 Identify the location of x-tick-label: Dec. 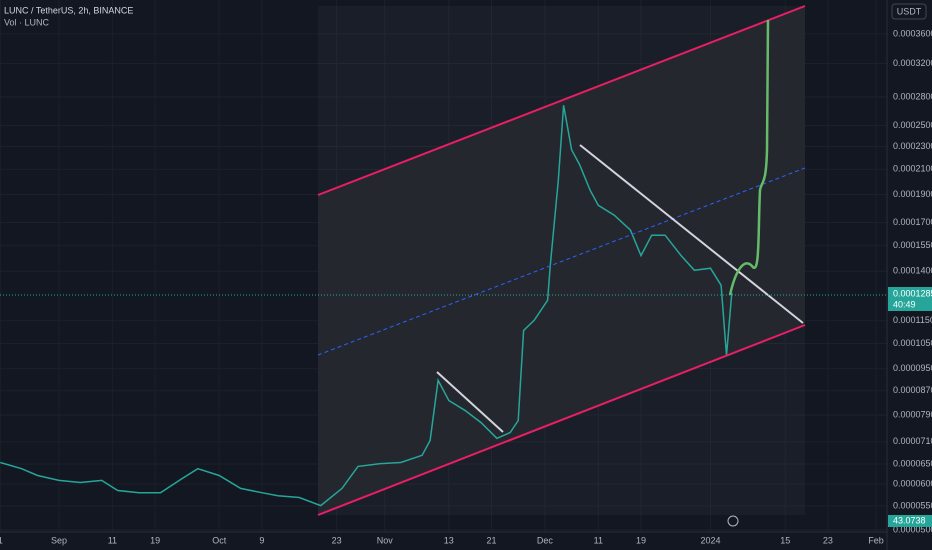
(545, 540).